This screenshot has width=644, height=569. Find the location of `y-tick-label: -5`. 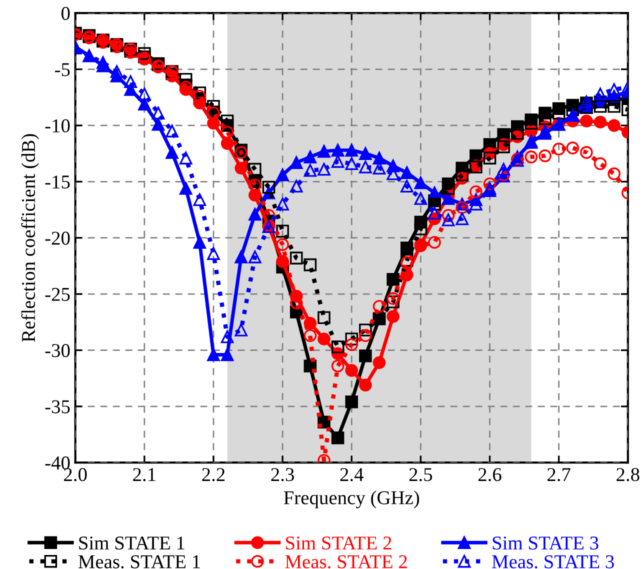

y-tick-label: -5 is located at coordinates (62, 69).